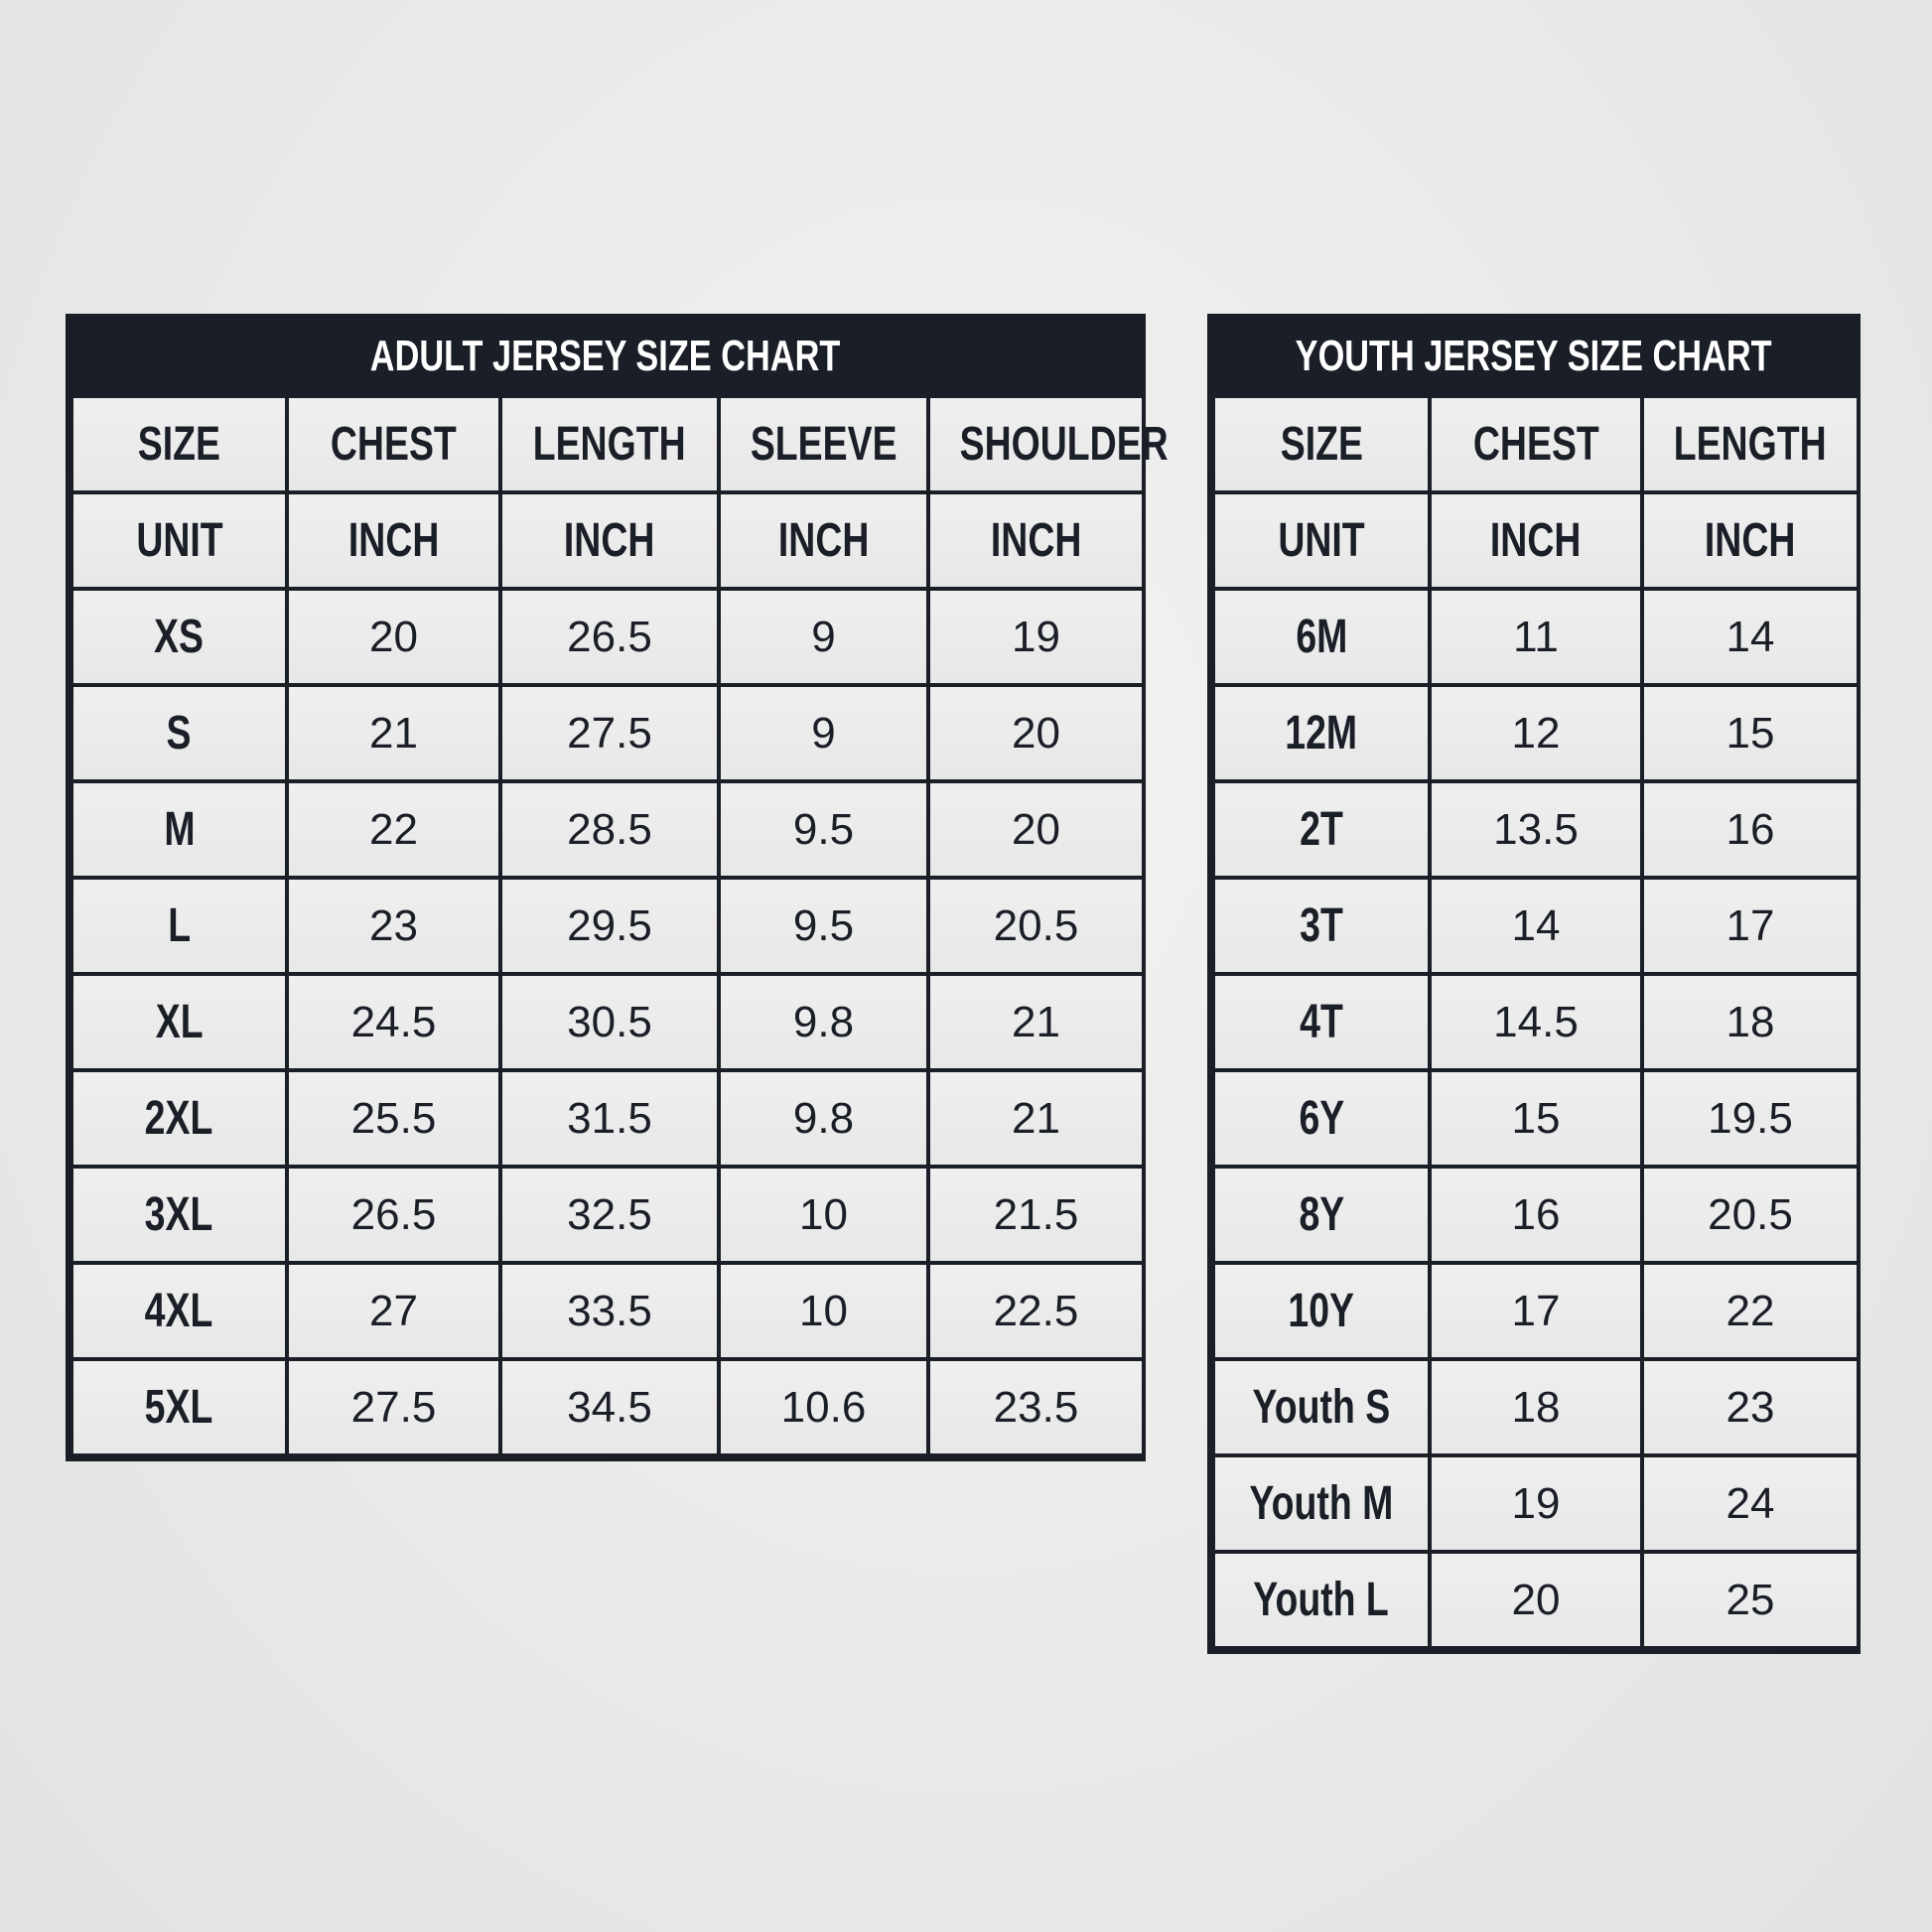  I want to click on cell-text: Youth M, so click(1321, 1504).